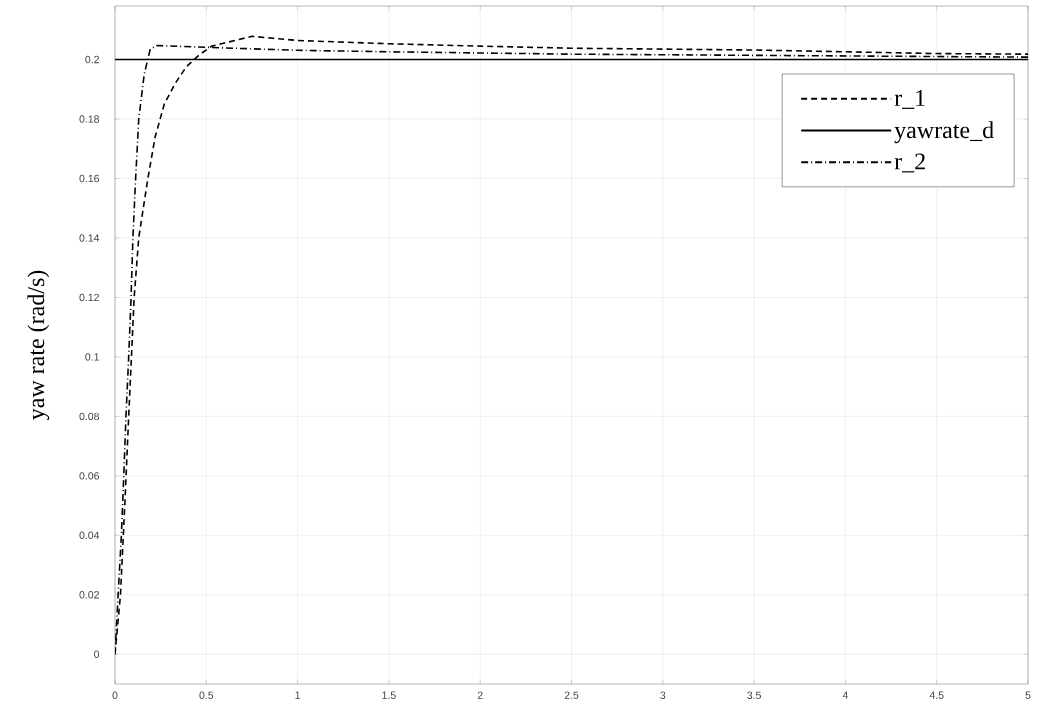 This screenshot has width=1044, height=721. I want to click on y-tick-label: 0.18, so click(89, 119).